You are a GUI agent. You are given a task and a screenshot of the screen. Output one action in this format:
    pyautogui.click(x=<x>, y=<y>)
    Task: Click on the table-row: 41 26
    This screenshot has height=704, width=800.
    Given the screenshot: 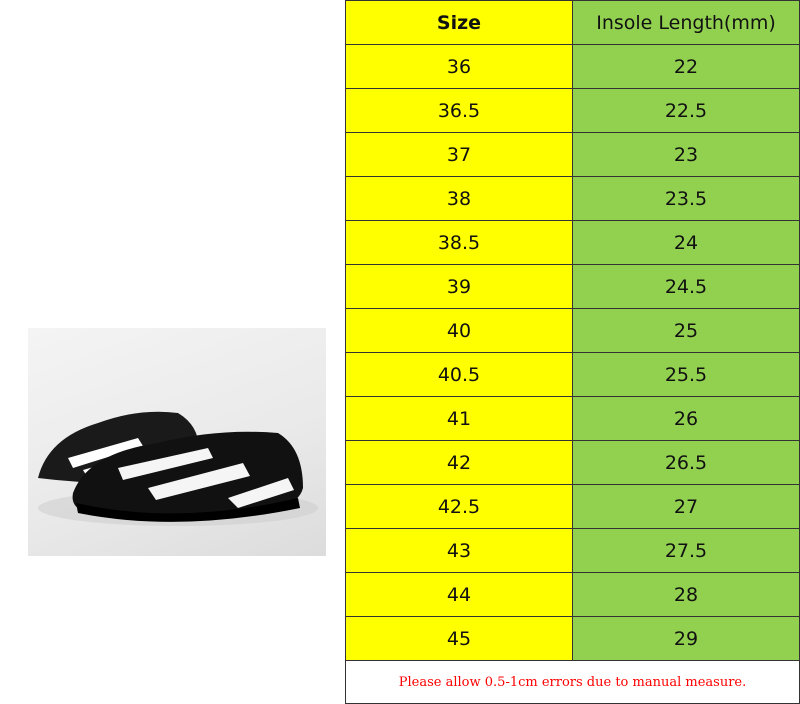 What is the action you would take?
    pyautogui.click(x=572, y=418)
    